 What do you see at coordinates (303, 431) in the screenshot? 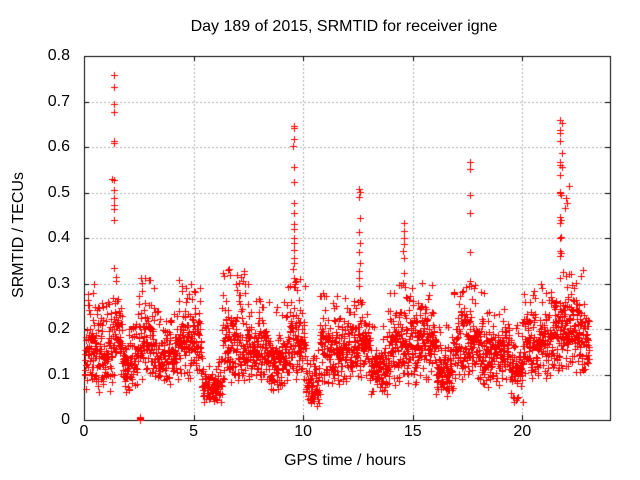
I see `x-tick-label: 10` at bounding box center [303, 431].